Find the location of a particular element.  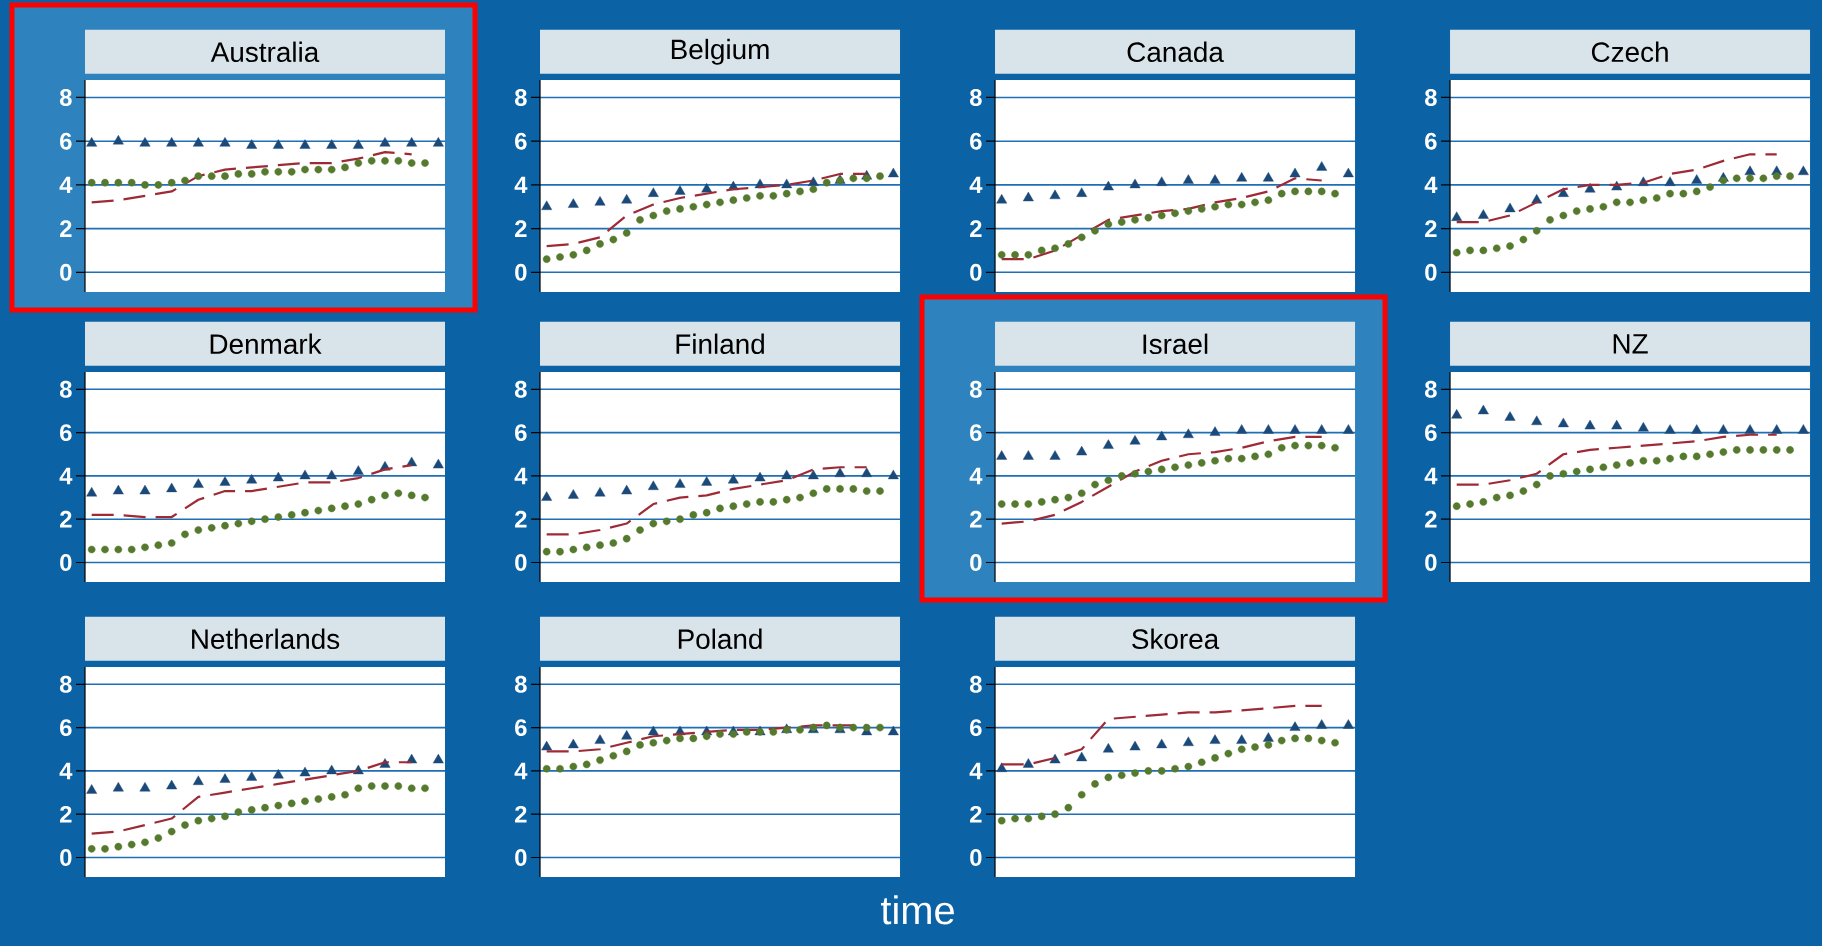

chart-title: NZ is located at coordinates (1630, 344).